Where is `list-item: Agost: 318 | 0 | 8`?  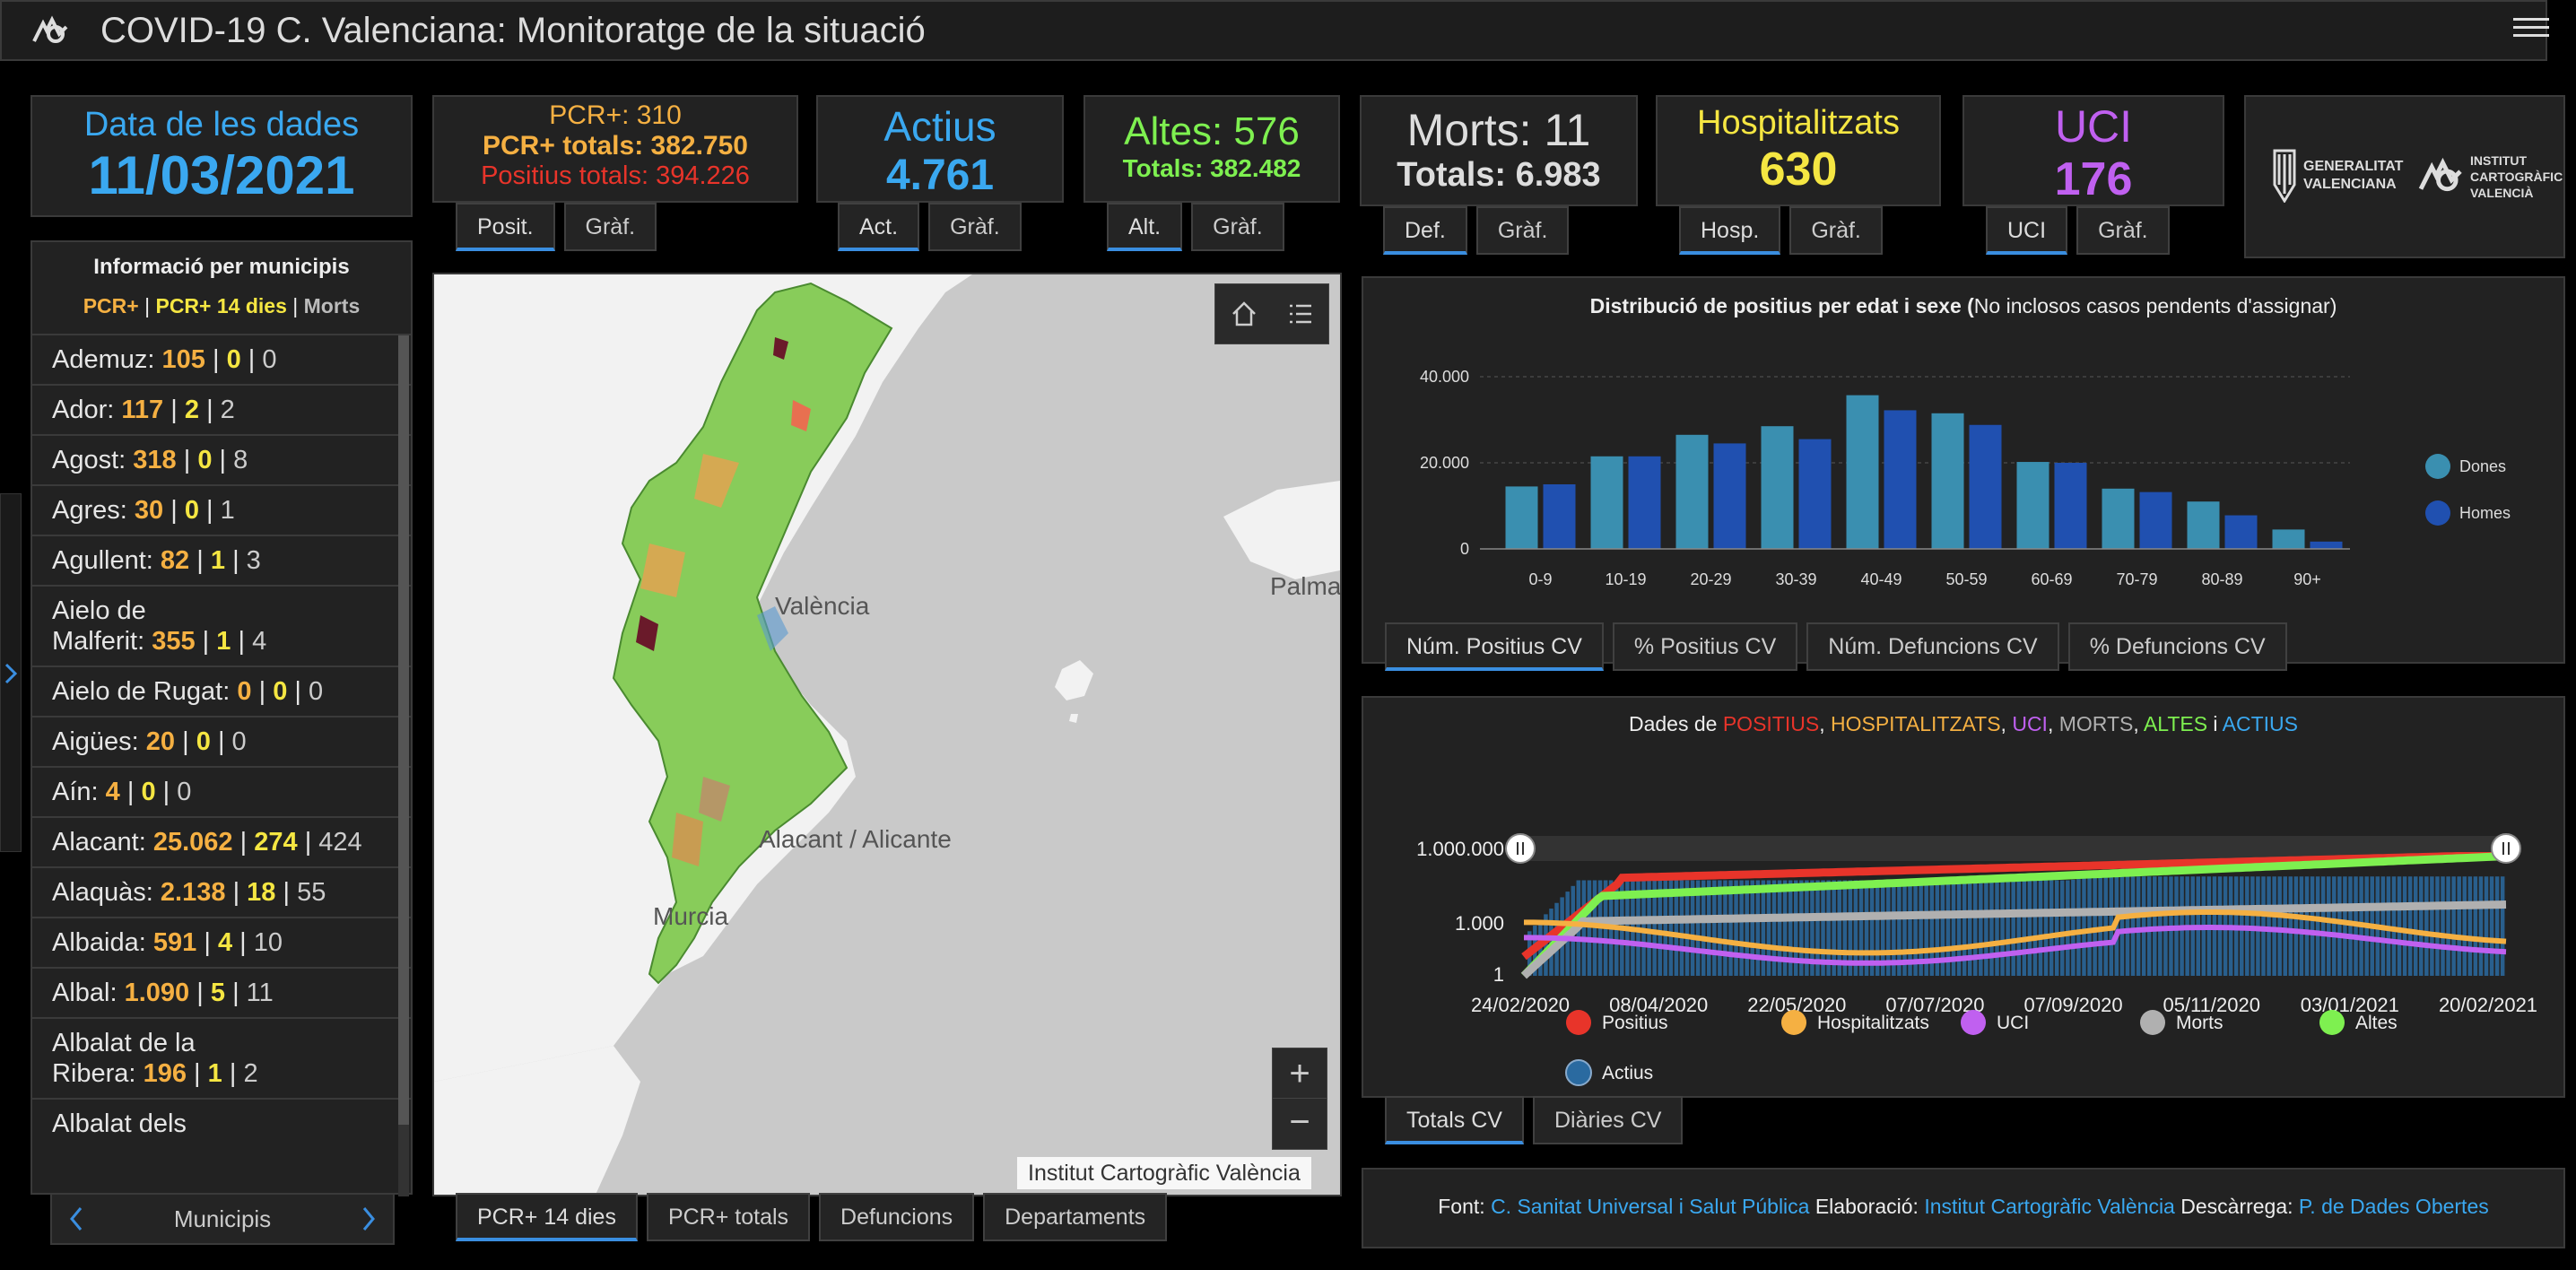
list-item: Agost: 318 | 0 | 8 is located at coordinates (221, 461).